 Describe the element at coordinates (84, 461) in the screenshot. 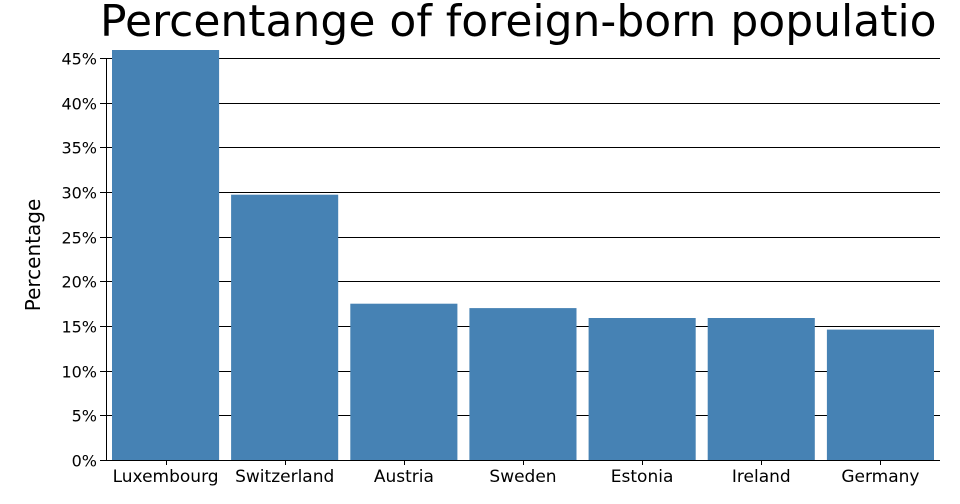

I see `y-tick-label: 0%` at that location.